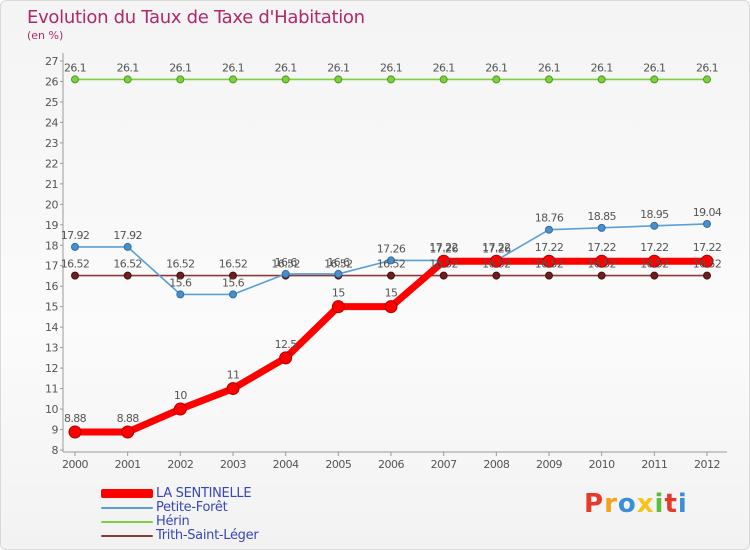 The image size is (750, 550). I want to click on data-label-la-sentinelle: 10, so click(180, 395).